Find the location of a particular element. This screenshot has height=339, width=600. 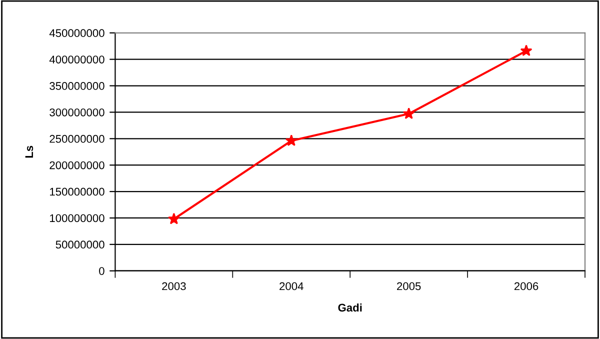

x-axis-title: Gadi is located at coordinates (350, 307).